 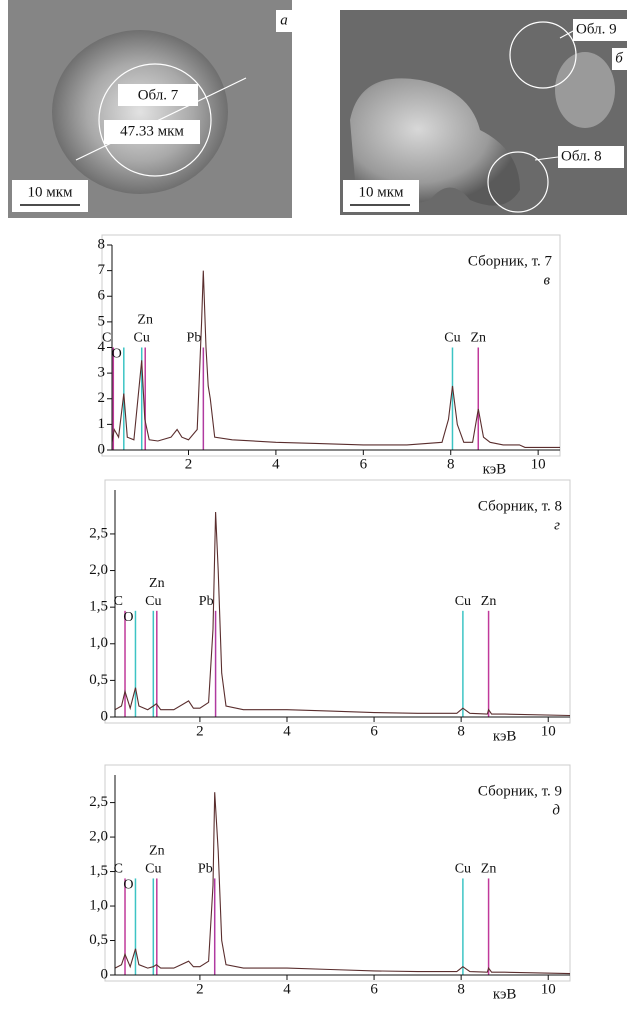 I want to click on annotation: Сборник, т. 9, so click(x=520, y=791).